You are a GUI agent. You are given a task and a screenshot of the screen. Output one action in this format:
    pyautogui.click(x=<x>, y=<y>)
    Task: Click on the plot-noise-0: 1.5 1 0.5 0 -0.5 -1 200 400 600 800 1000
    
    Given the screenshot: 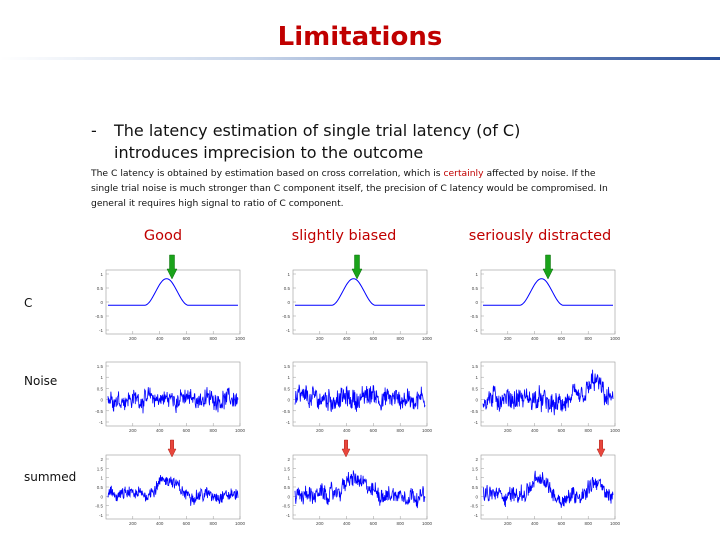 What is the action you would take?
    pyautogui.click(x=170, y=397)
    